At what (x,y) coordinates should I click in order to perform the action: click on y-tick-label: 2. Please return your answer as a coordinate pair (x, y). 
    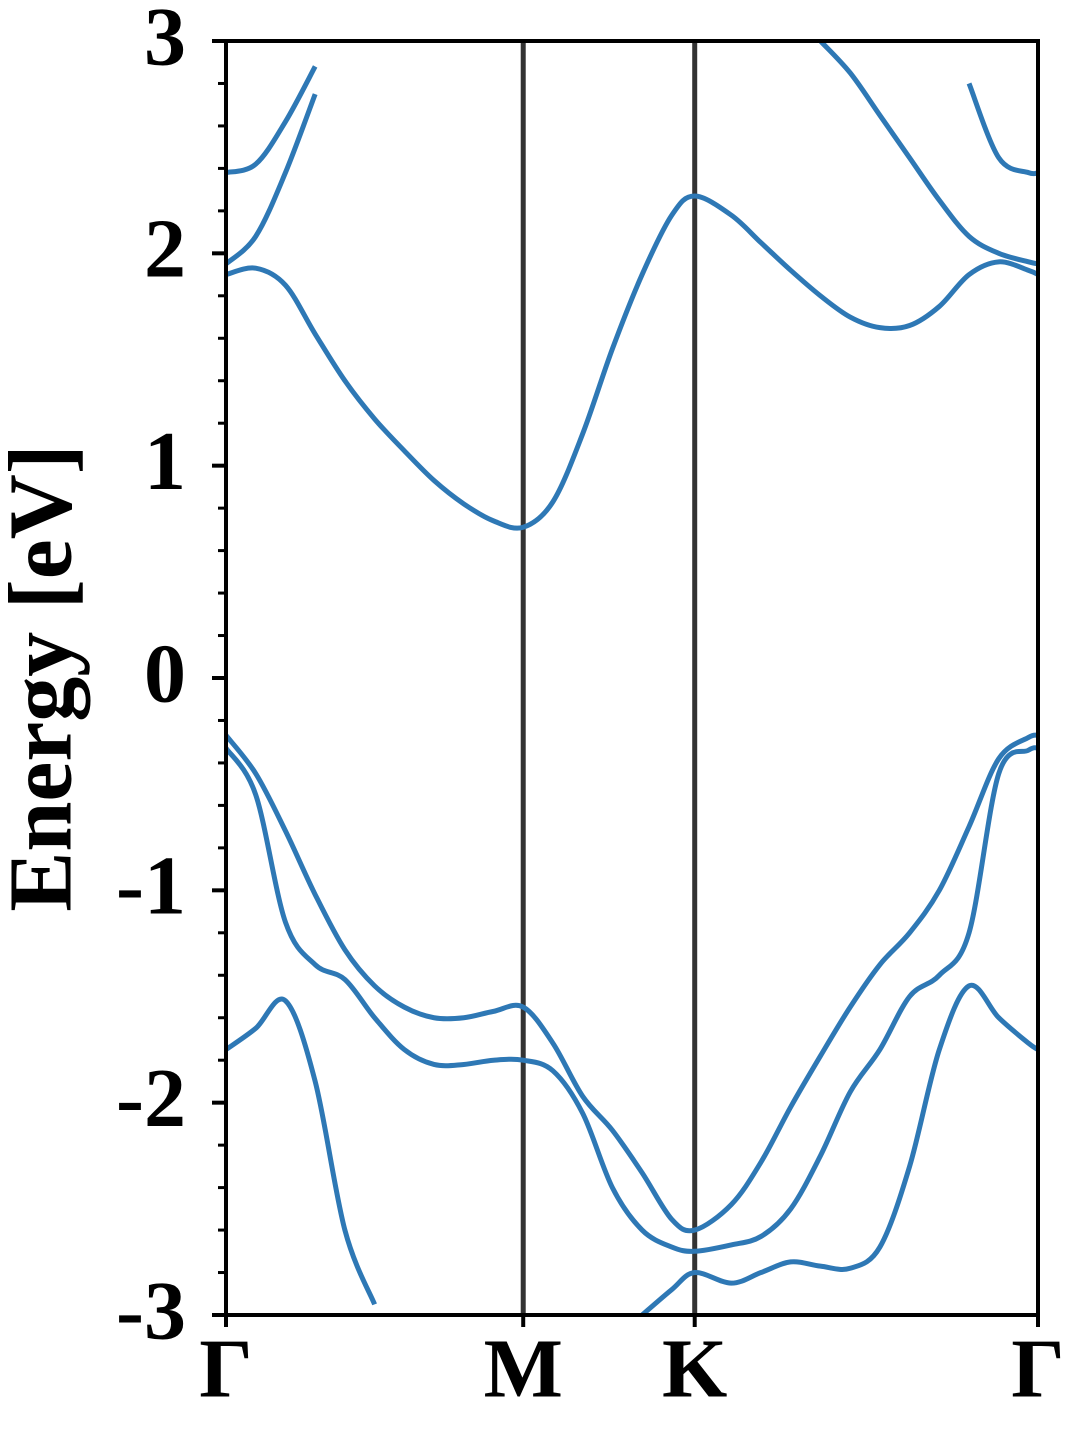
    Looking at the image, I should click on (165, 249).